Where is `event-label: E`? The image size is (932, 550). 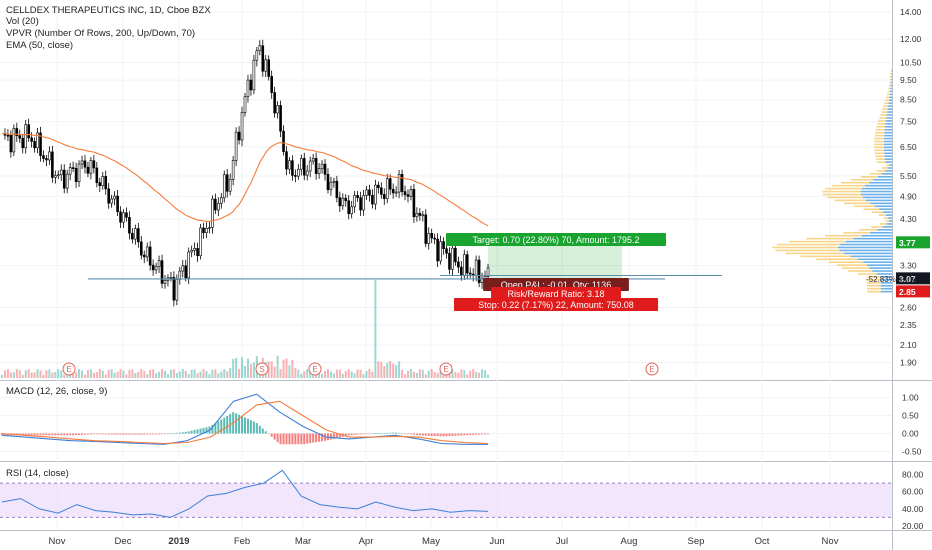 event-label: E is located at coordinates (68, 369).